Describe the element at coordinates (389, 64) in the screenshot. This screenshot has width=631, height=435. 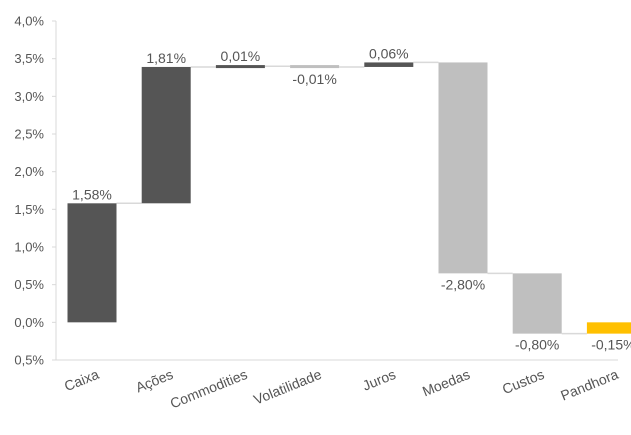
I see `bar-juros` at that location.